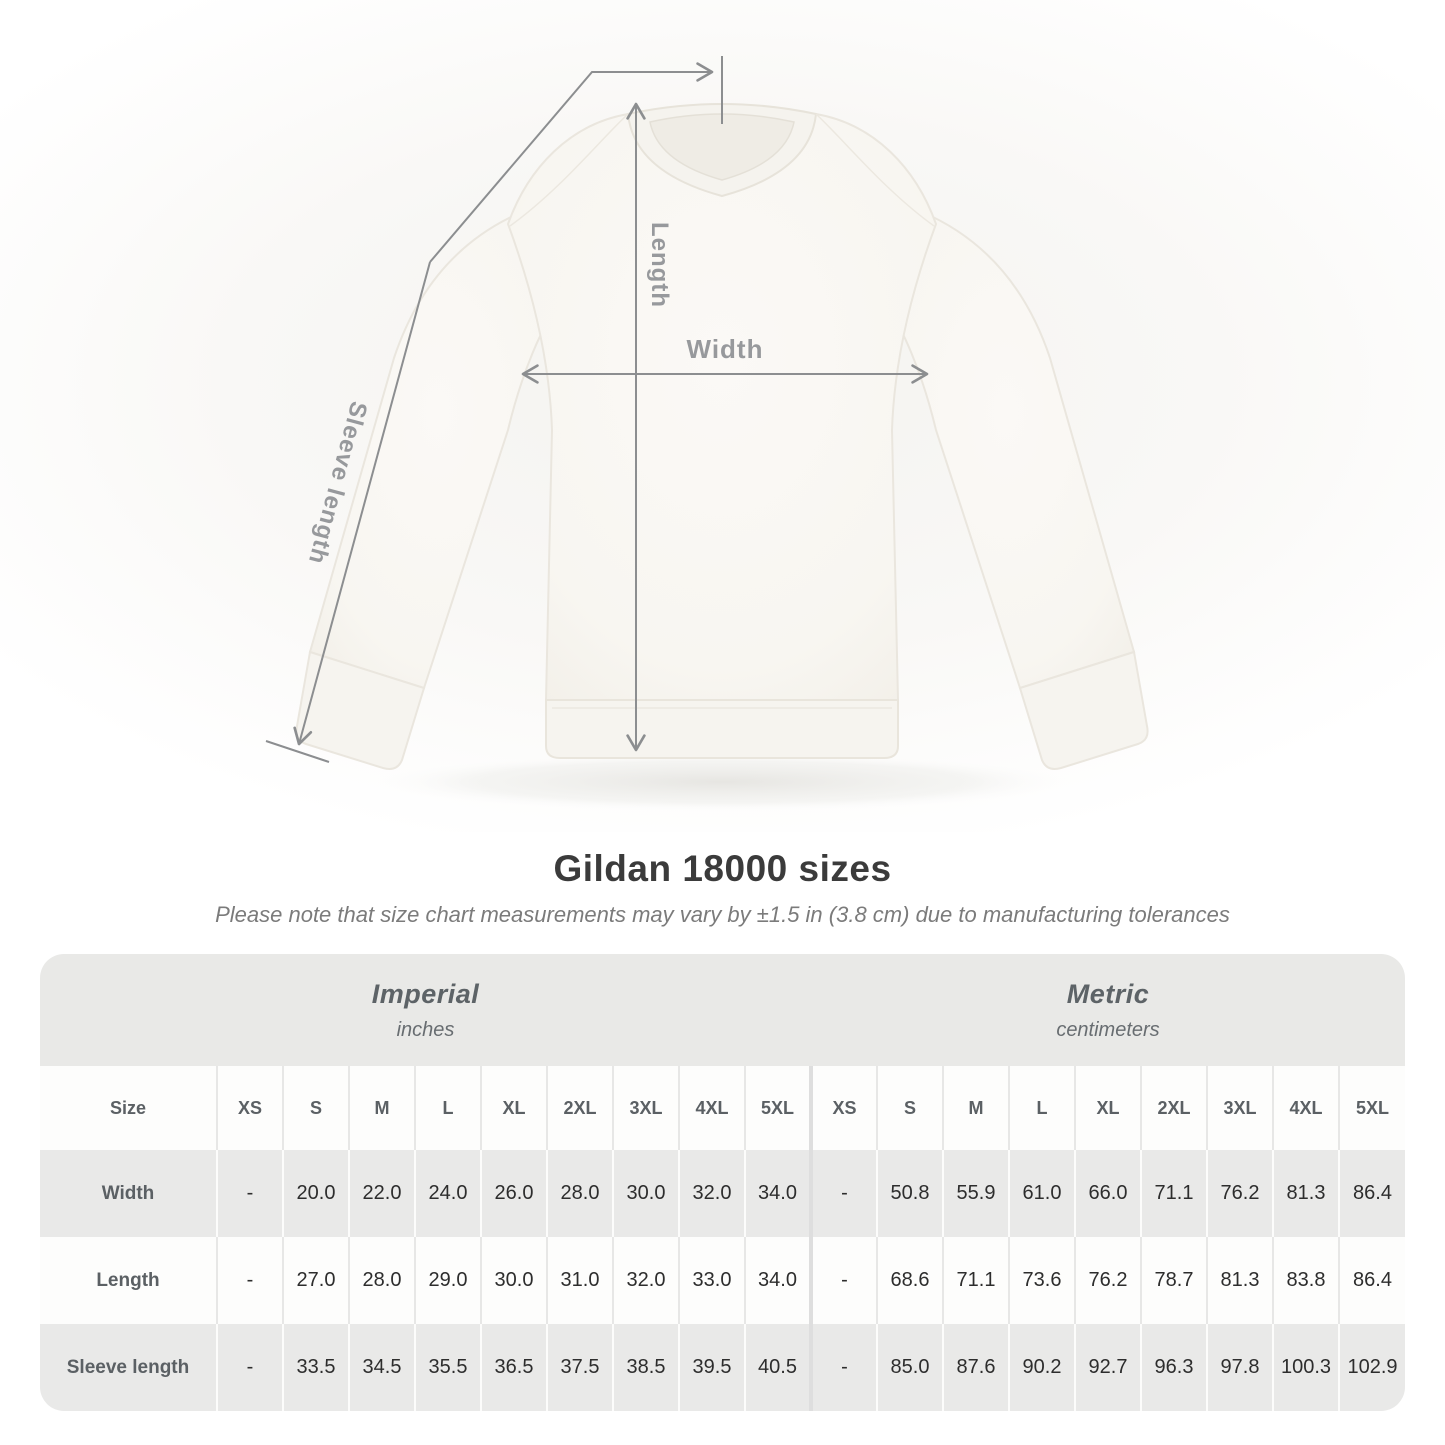  What do you see at coordinates (712, 1367) in the screenshot?
I see `size-value-cell: 39.5` at bounding box center [712, 1367].